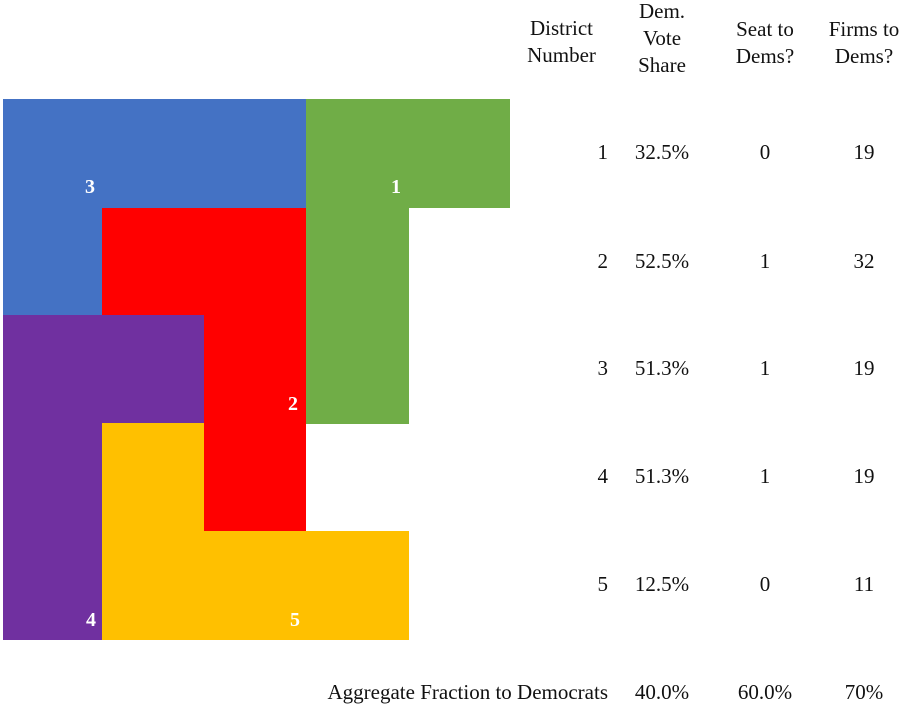  What do you see at coordinates (293, 404) in the screenshot?
I see `district-2-label: 2` at bounding box center [293, 404].